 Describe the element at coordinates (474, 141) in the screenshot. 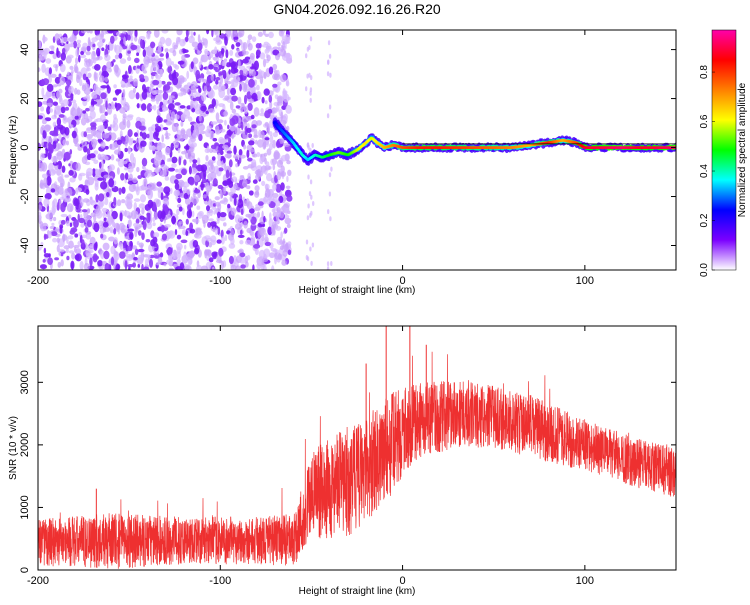

I see `spectrogram-signal-track` at that location.